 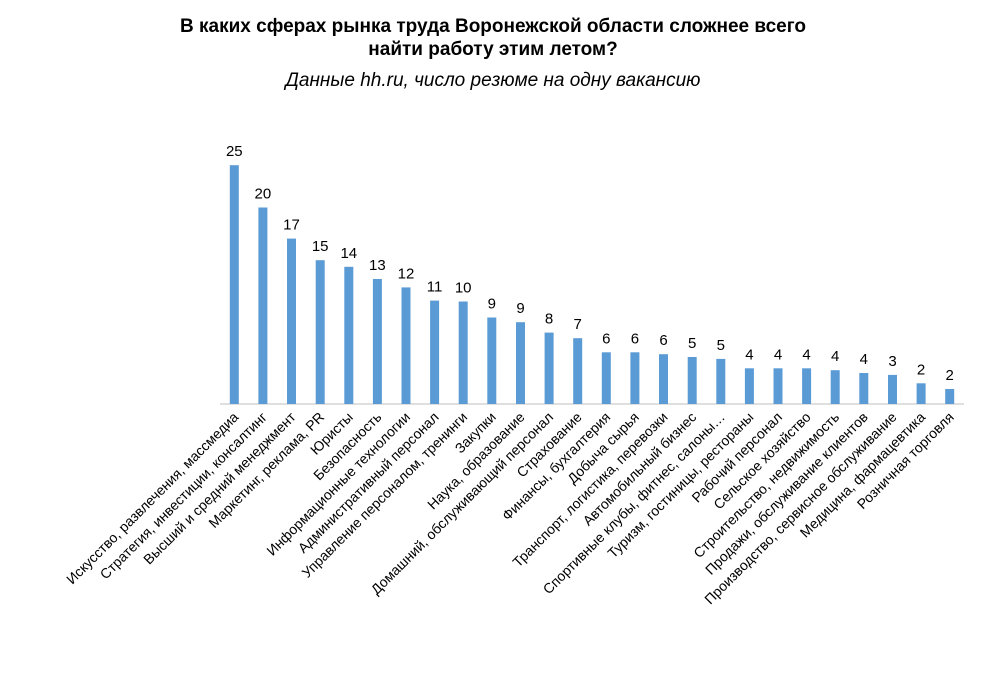 What do you see at coordinates (549, 319) in the screenshot?
I see `data-label: 8` at bounding box center [549, 319].